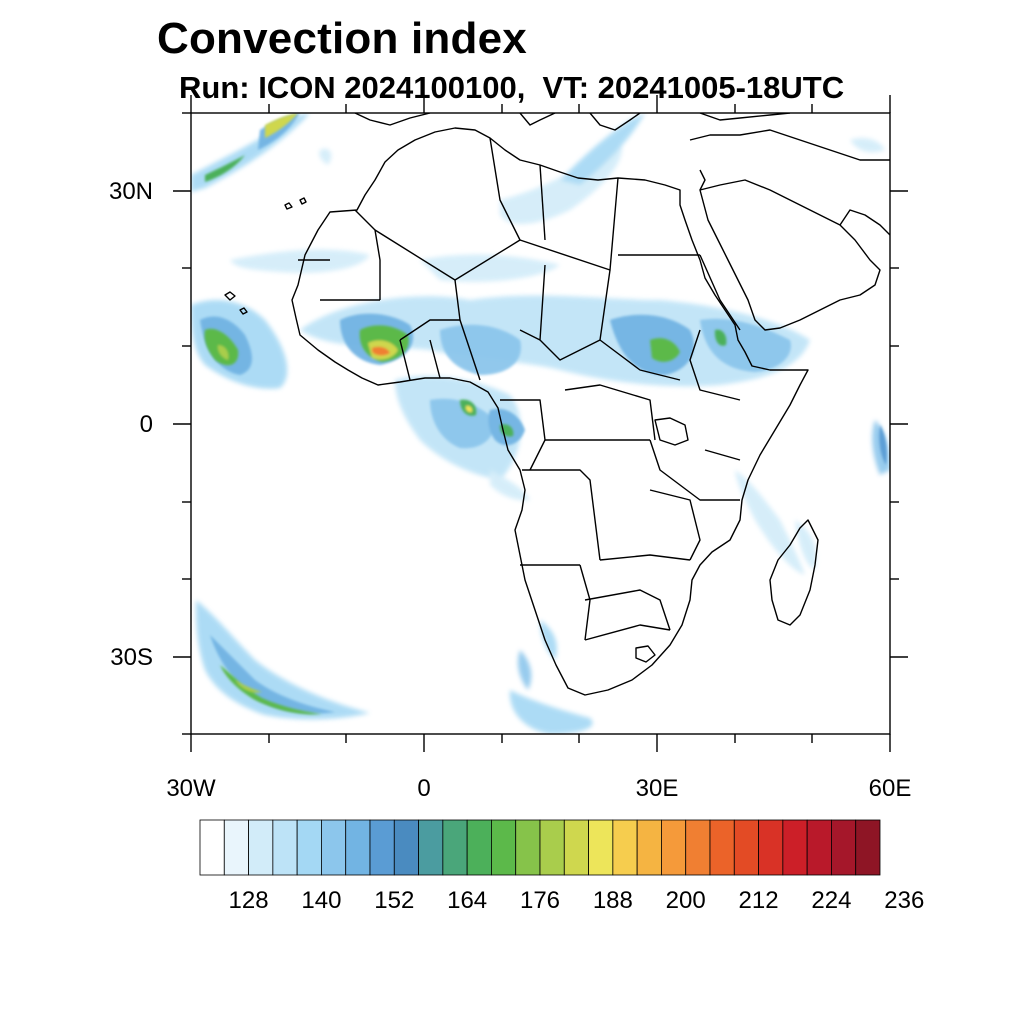 The width and height of the screenshot is (1024, 1024). What do you see at coordinates (758, 900) in the screenshot?
I see `colorbar-tick-label: 212` at bounding box center [758, 900].